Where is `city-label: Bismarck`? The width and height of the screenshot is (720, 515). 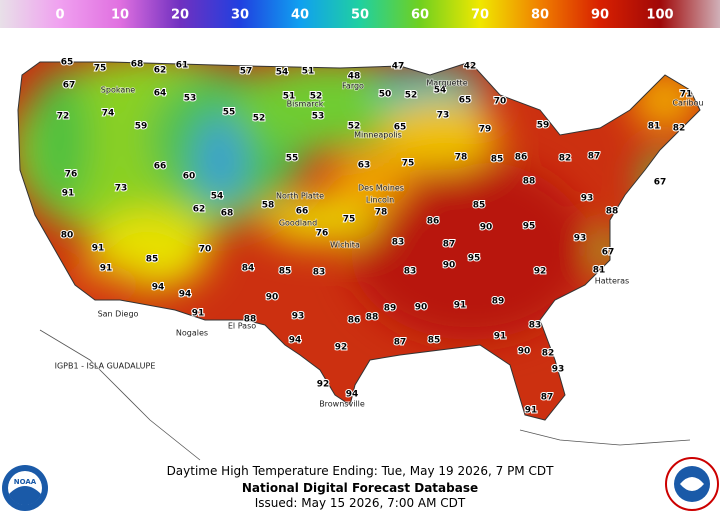
city-label: Bismarck is located at coordinates (305, 104).